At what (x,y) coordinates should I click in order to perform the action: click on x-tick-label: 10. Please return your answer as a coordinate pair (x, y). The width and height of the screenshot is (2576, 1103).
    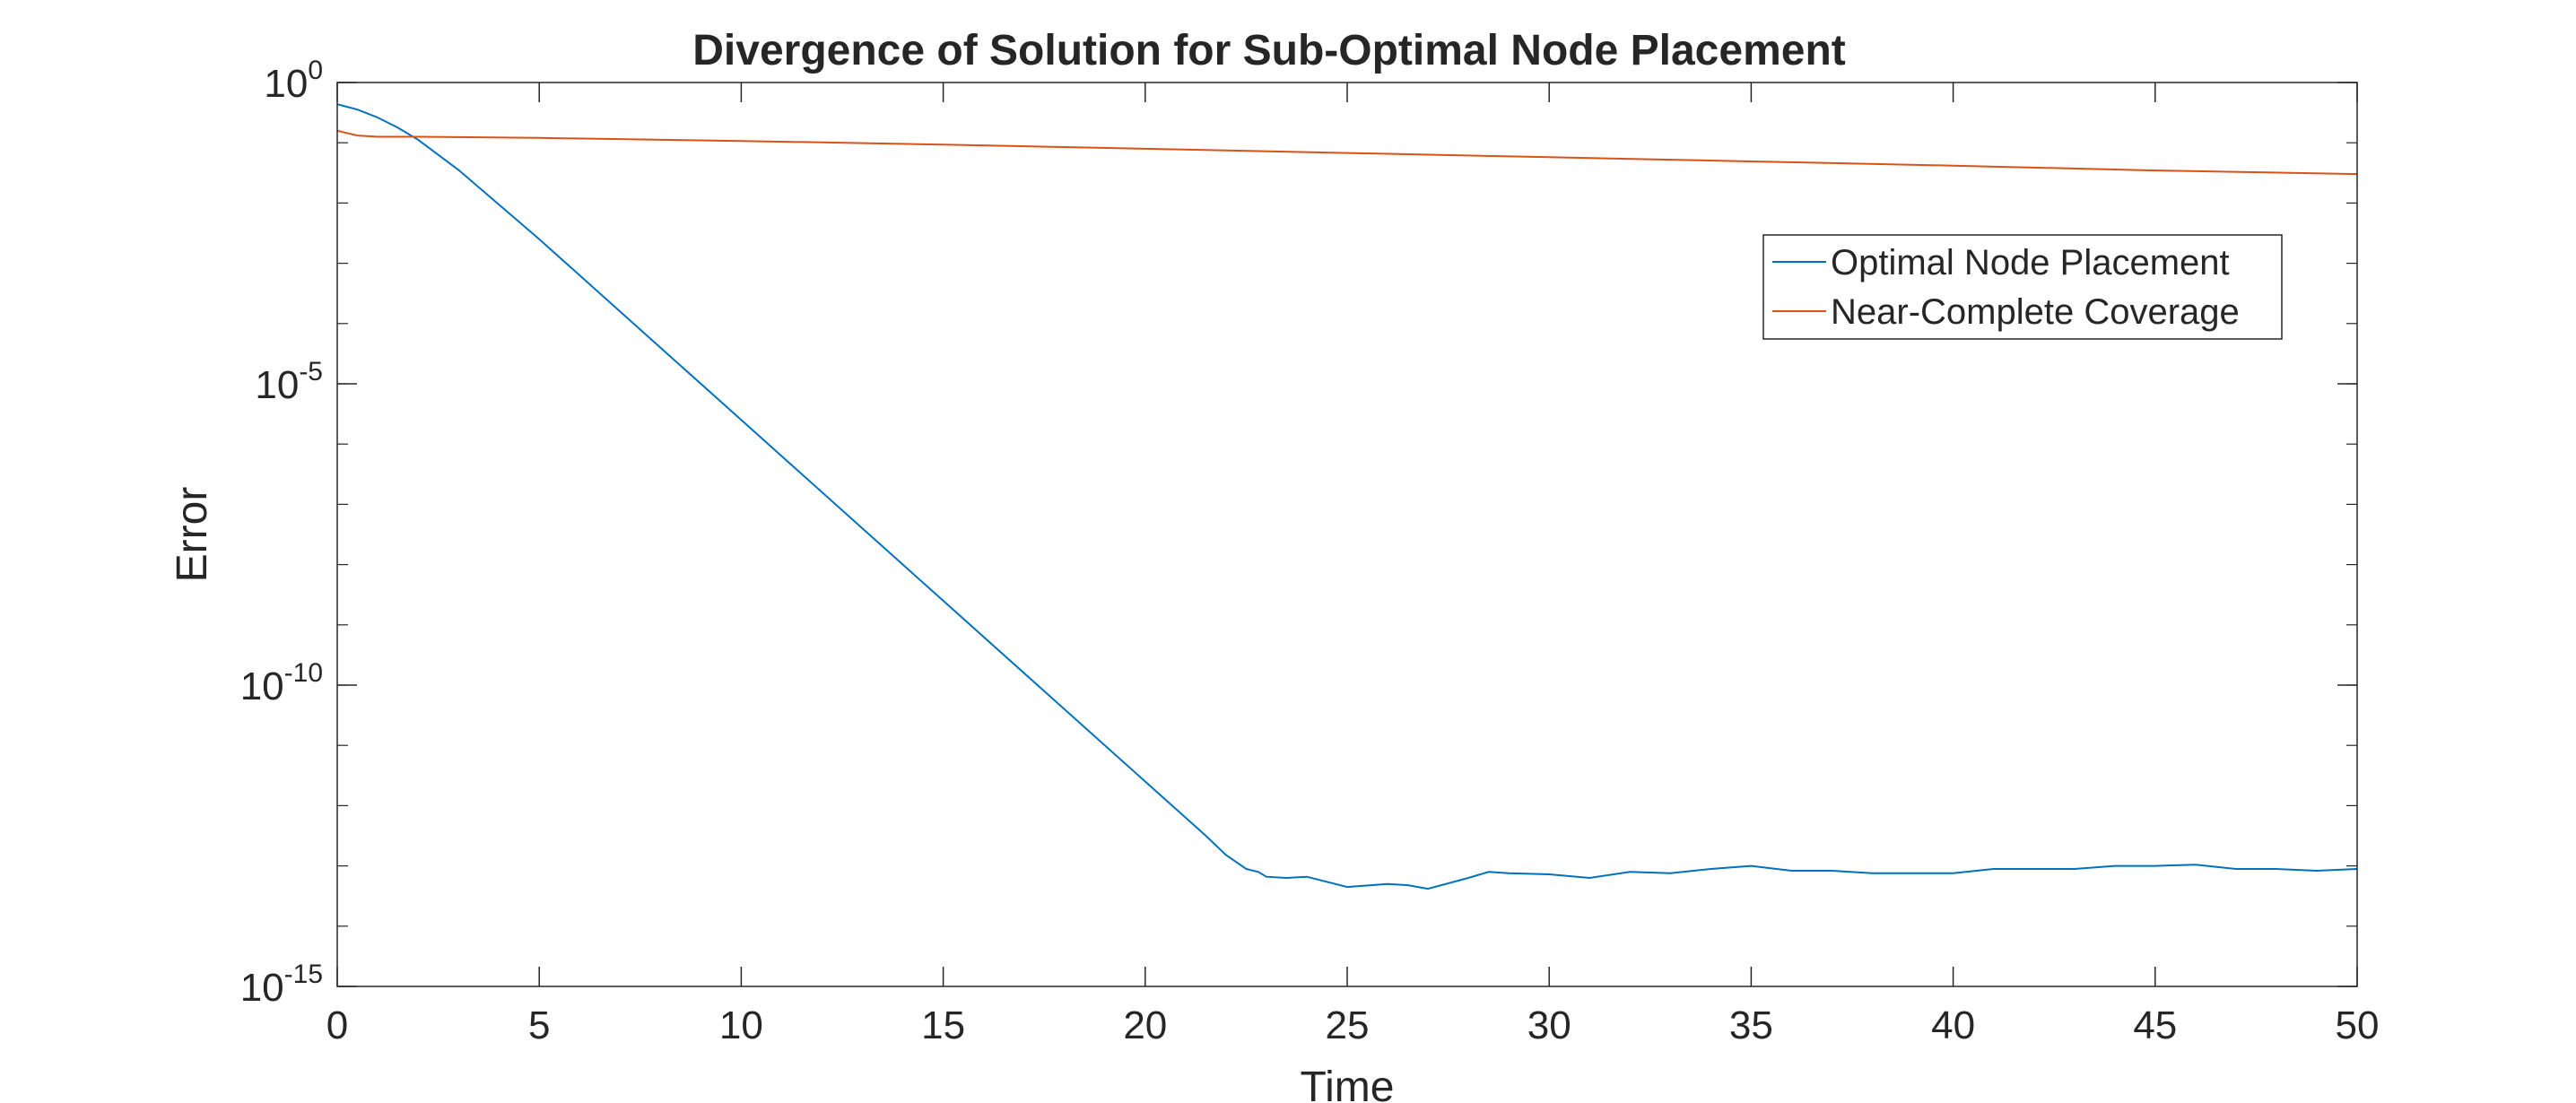
    Looking at the image, I should click on (741, 1025).